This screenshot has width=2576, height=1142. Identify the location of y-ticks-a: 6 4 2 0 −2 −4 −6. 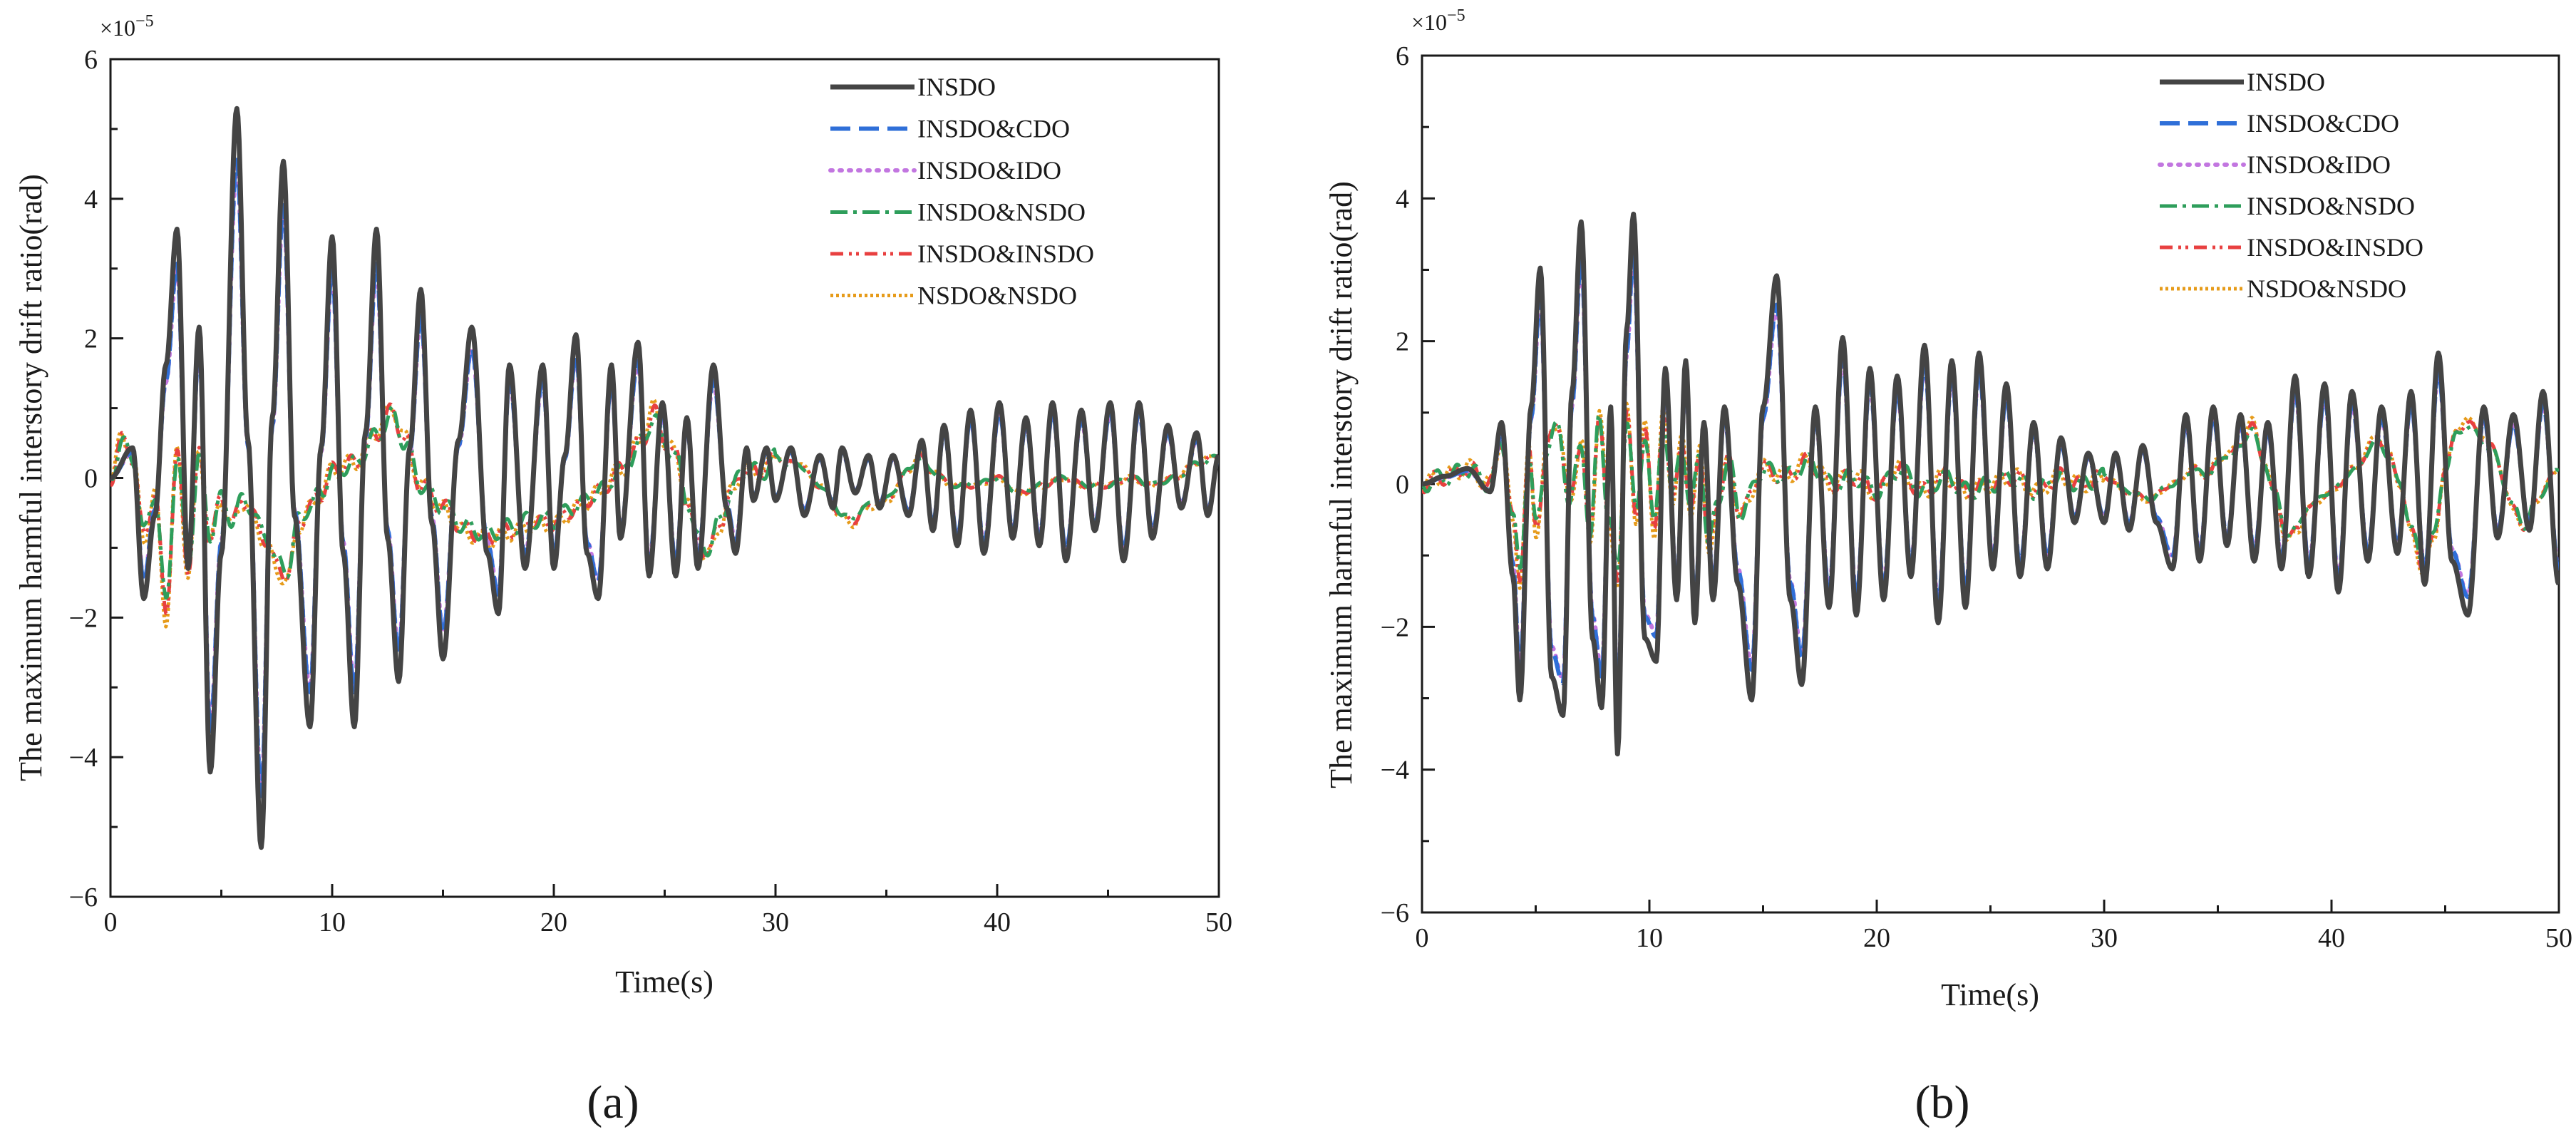
(96, 478).